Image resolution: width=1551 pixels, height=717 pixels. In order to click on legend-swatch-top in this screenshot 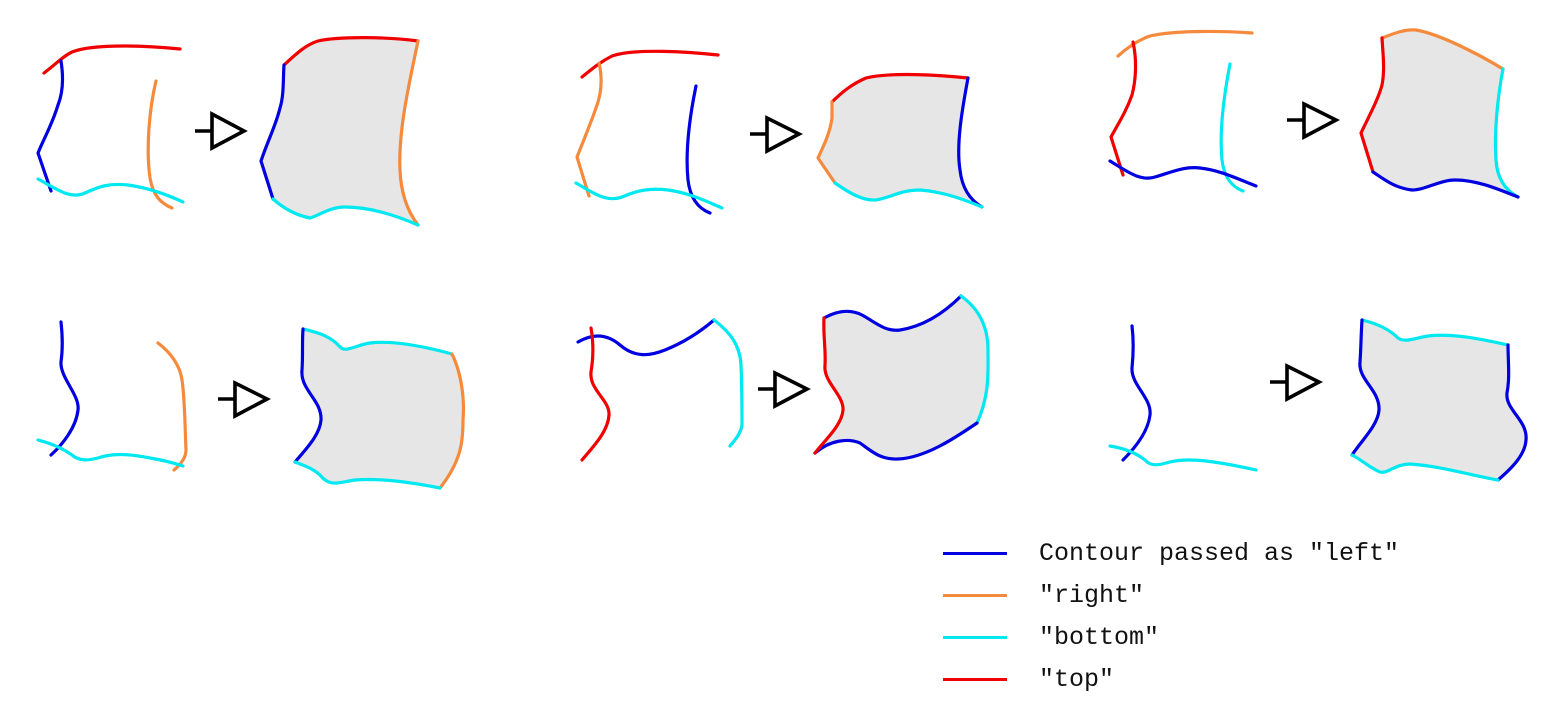, I will do `click(975, 679)`.